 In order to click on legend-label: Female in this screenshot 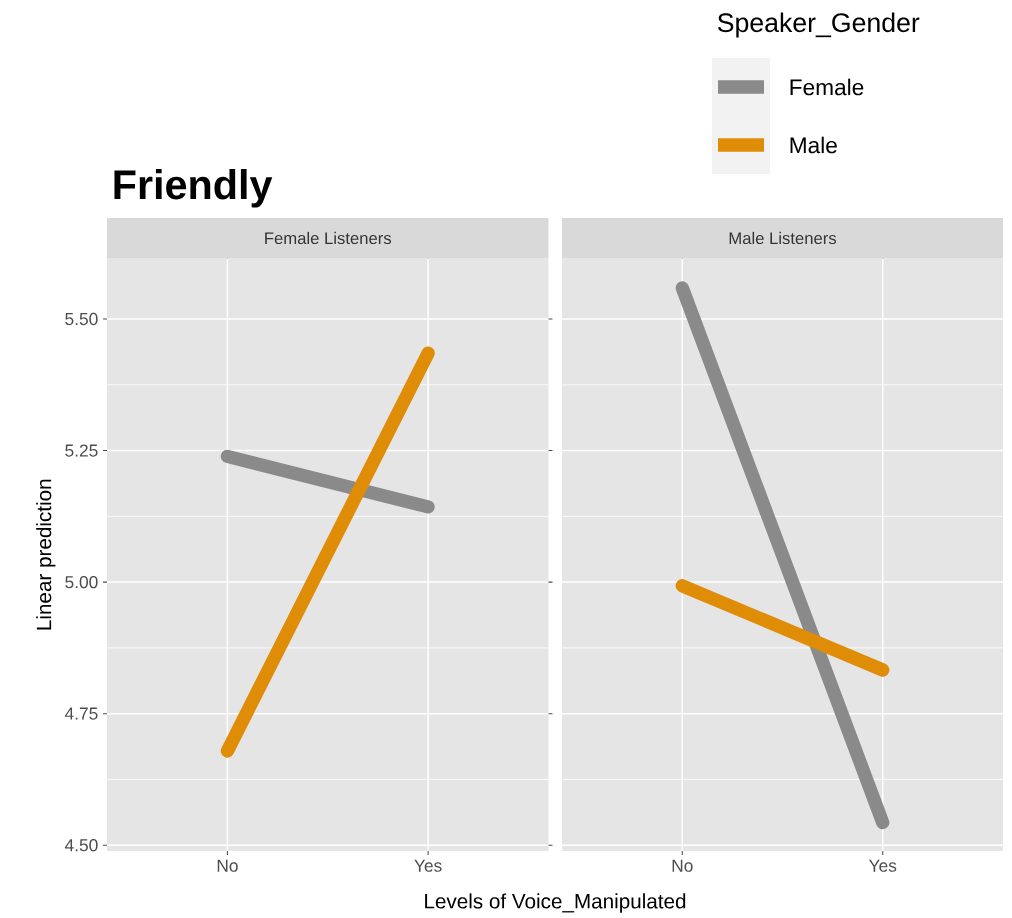, I will do `click(827, 87)`.